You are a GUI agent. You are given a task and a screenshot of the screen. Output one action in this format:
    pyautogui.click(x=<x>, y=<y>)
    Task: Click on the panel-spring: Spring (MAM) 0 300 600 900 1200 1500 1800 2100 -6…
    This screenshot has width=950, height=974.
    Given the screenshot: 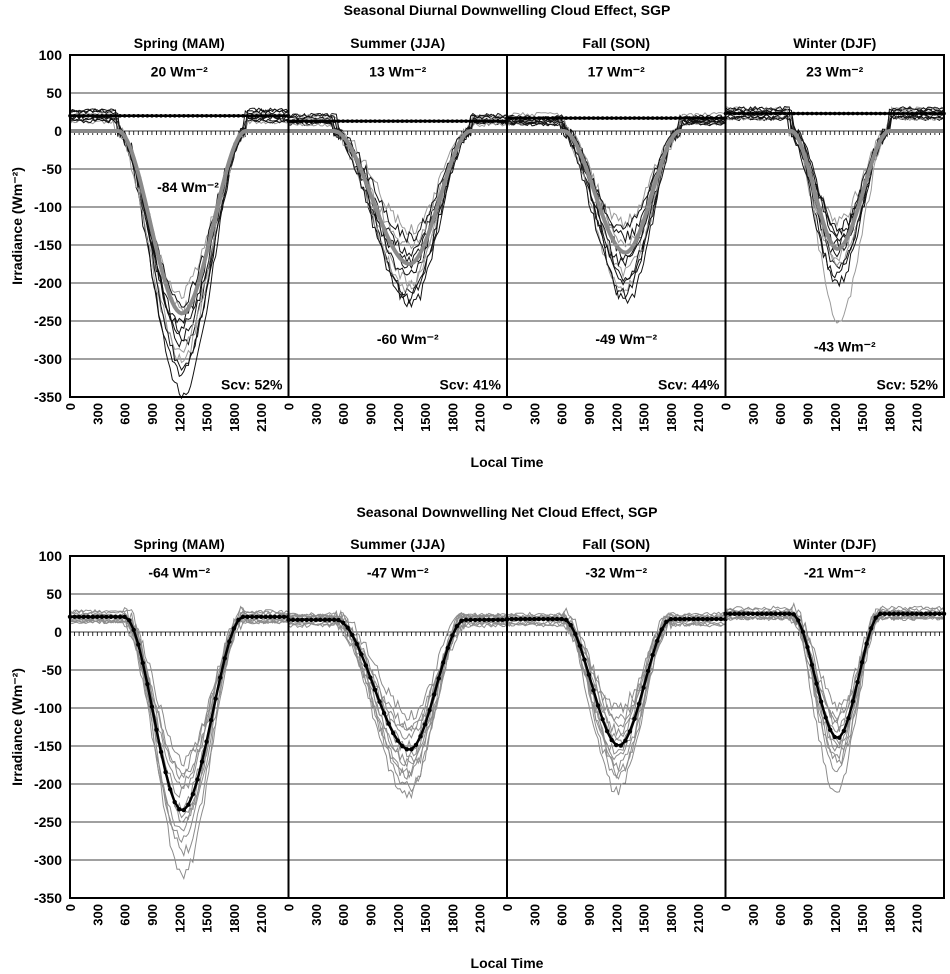 What is the action you would take?
    pyautogui.click(x=177, y=734)
    